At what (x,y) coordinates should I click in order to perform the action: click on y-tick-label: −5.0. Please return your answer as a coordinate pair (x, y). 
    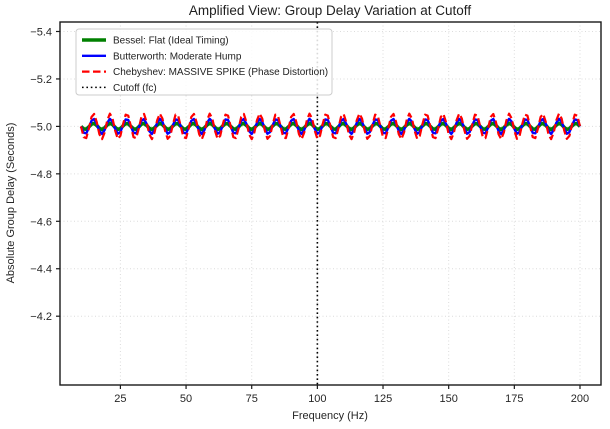
    Looking at the image, I should click on (41, 127).